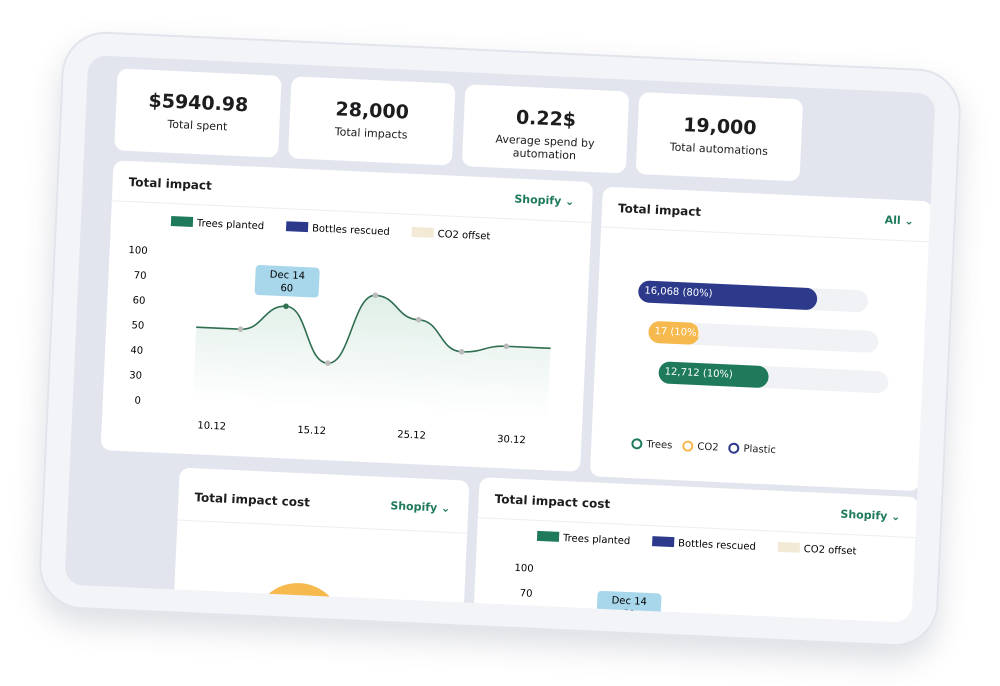 This screenshot has height=686, width=1000. I want to click on stat-card: 28,000 Total impacts, so click(371, 121).